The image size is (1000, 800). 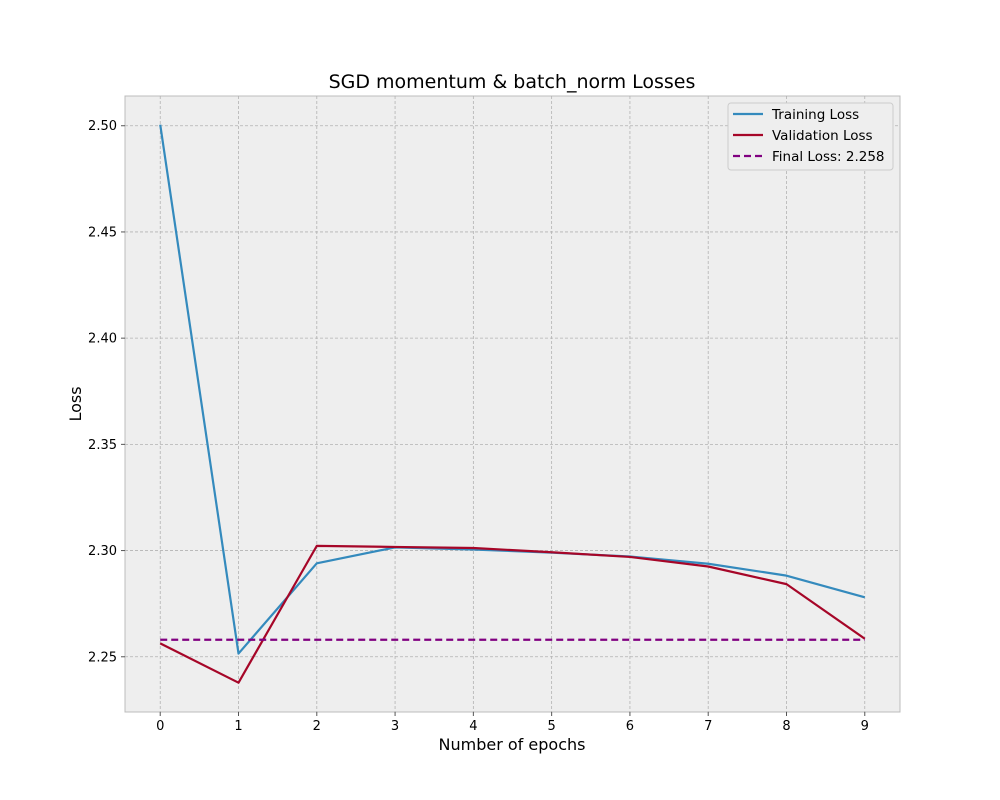 I want to click on x-tick-label: 1, so click(x=238, y=726).